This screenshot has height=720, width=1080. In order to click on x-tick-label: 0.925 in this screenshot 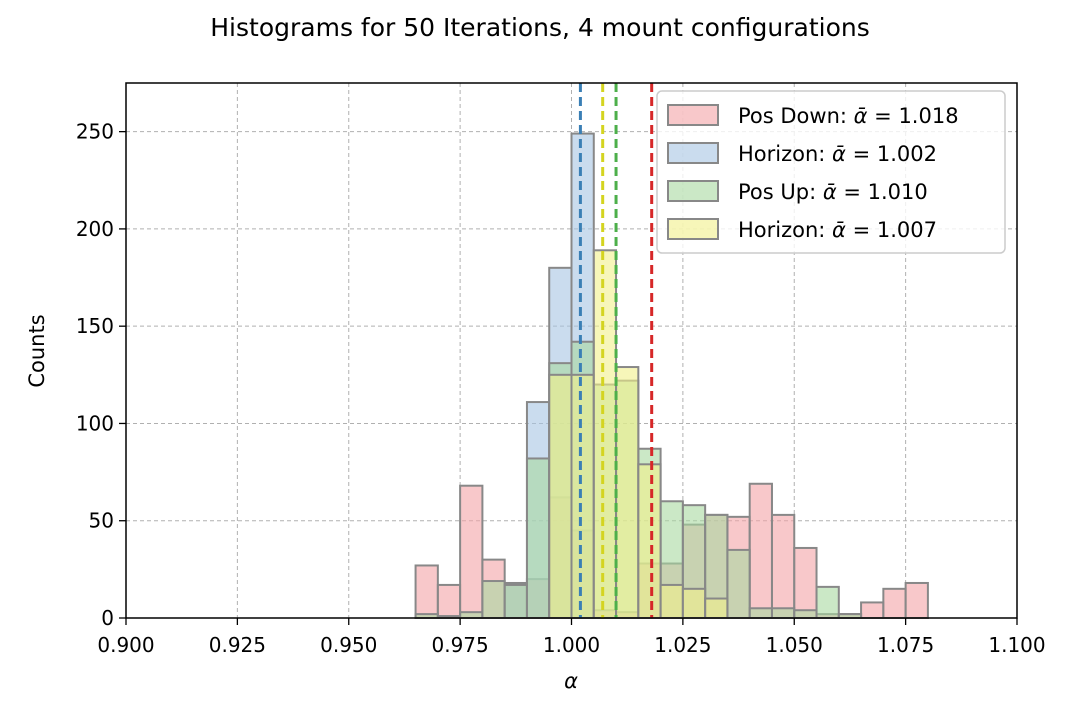, I will do `click(237, 645)`.